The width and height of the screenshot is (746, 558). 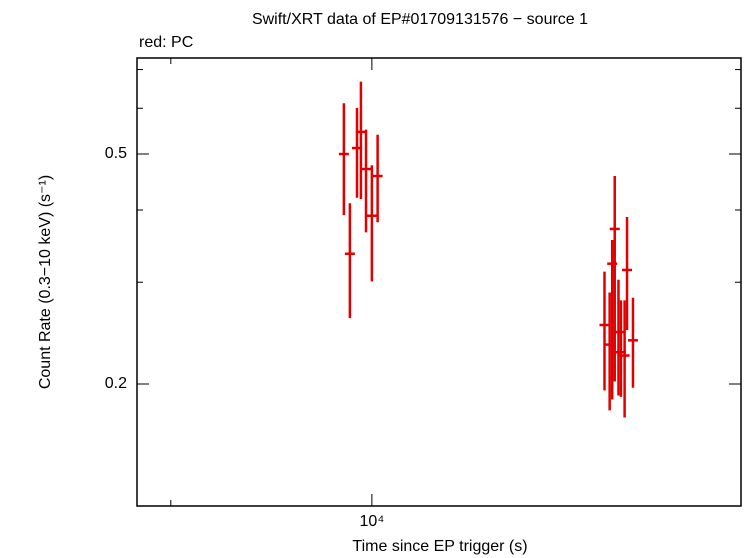 I want to click on y-tick-label: 0.2, so click(x=116, y=383).